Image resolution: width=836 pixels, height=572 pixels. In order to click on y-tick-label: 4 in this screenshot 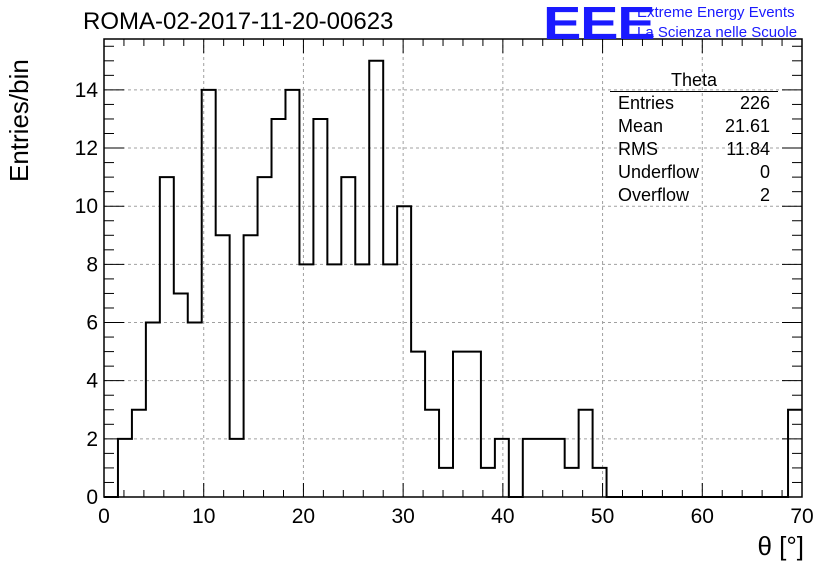, I will do `click(92, 381)`.